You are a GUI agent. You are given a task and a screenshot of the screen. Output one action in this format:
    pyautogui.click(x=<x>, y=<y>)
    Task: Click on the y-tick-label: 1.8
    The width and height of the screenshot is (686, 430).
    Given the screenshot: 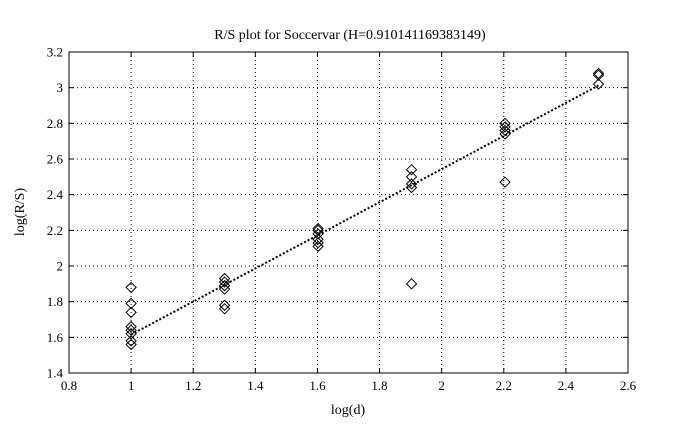 What is the action you would take?
    pyautogui.click(x=55, y=301)
    